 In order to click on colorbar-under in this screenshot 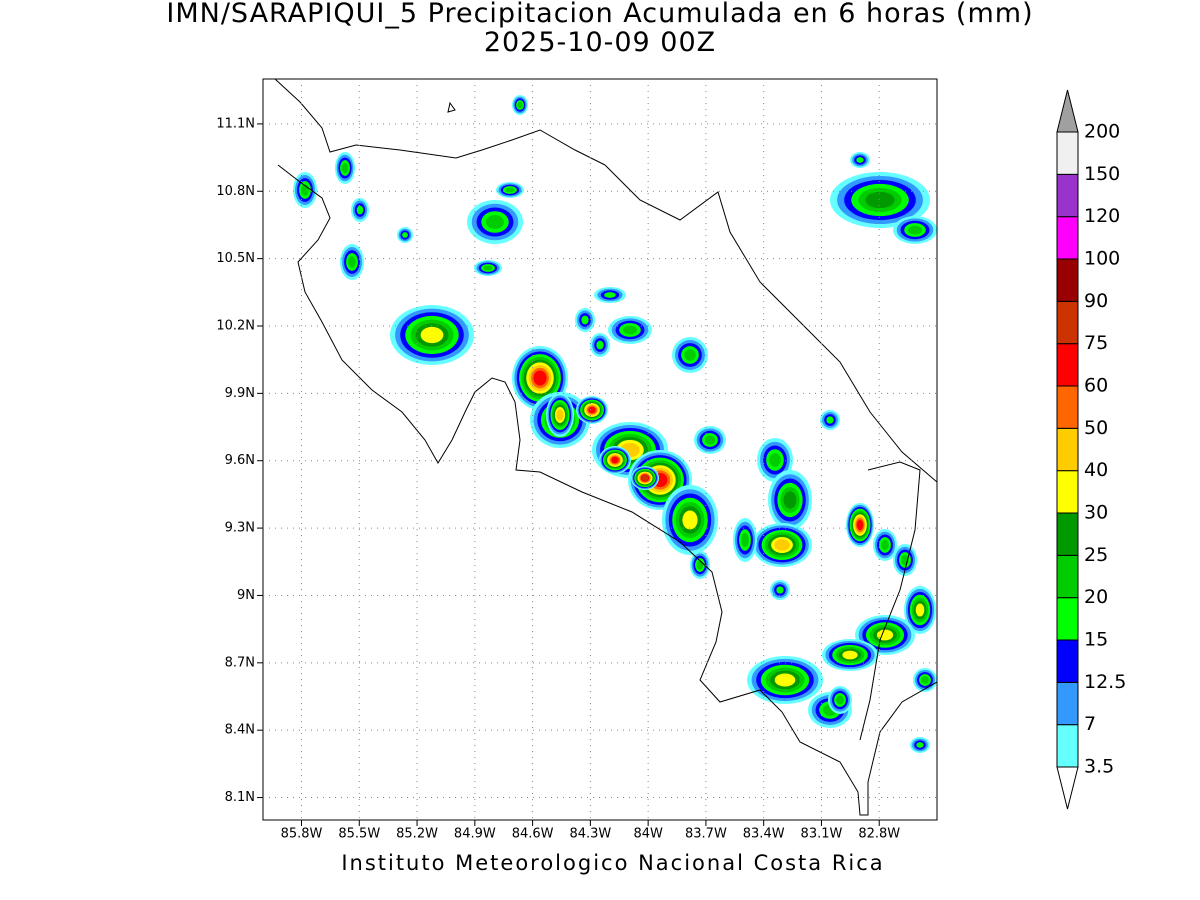, I will do `click(1067, 788)`.